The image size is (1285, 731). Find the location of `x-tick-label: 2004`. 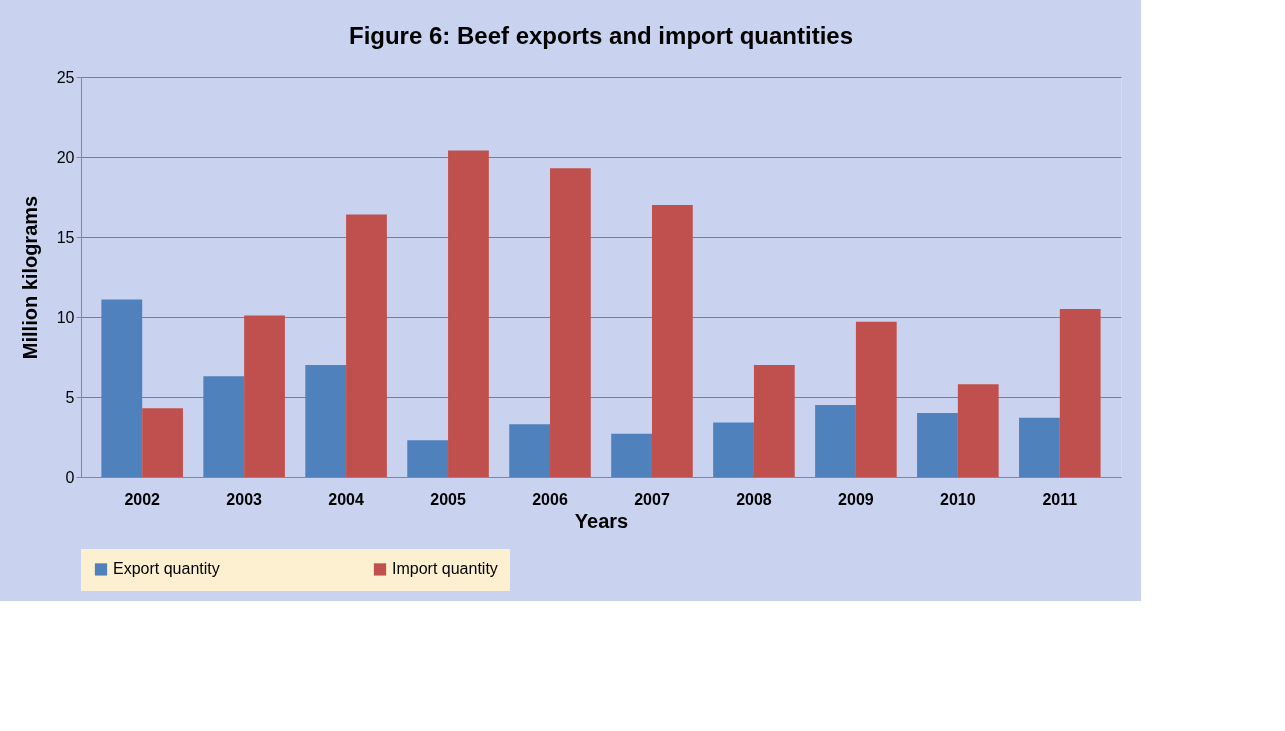

x-tick-label: 2004 is located at coordinates (346, 499).